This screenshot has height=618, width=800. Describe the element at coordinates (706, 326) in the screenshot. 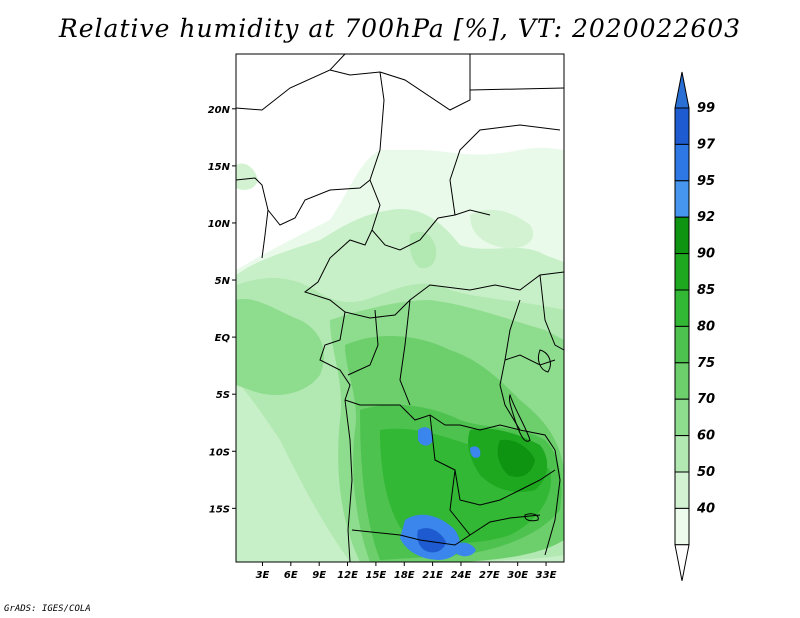

I see `colorbar-label: 80` at that location.